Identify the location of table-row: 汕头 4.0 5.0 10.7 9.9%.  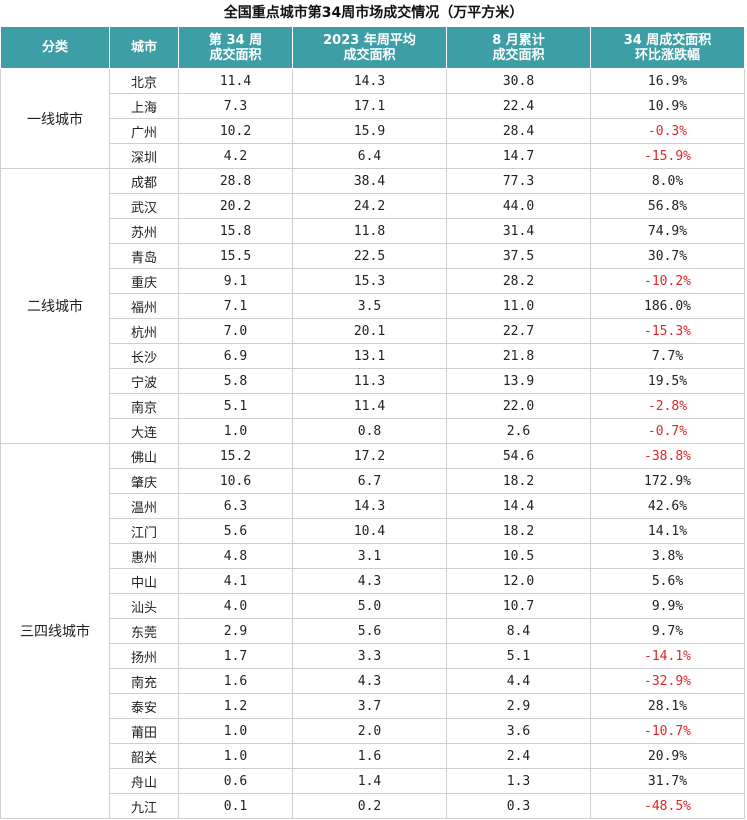
(373, 606).